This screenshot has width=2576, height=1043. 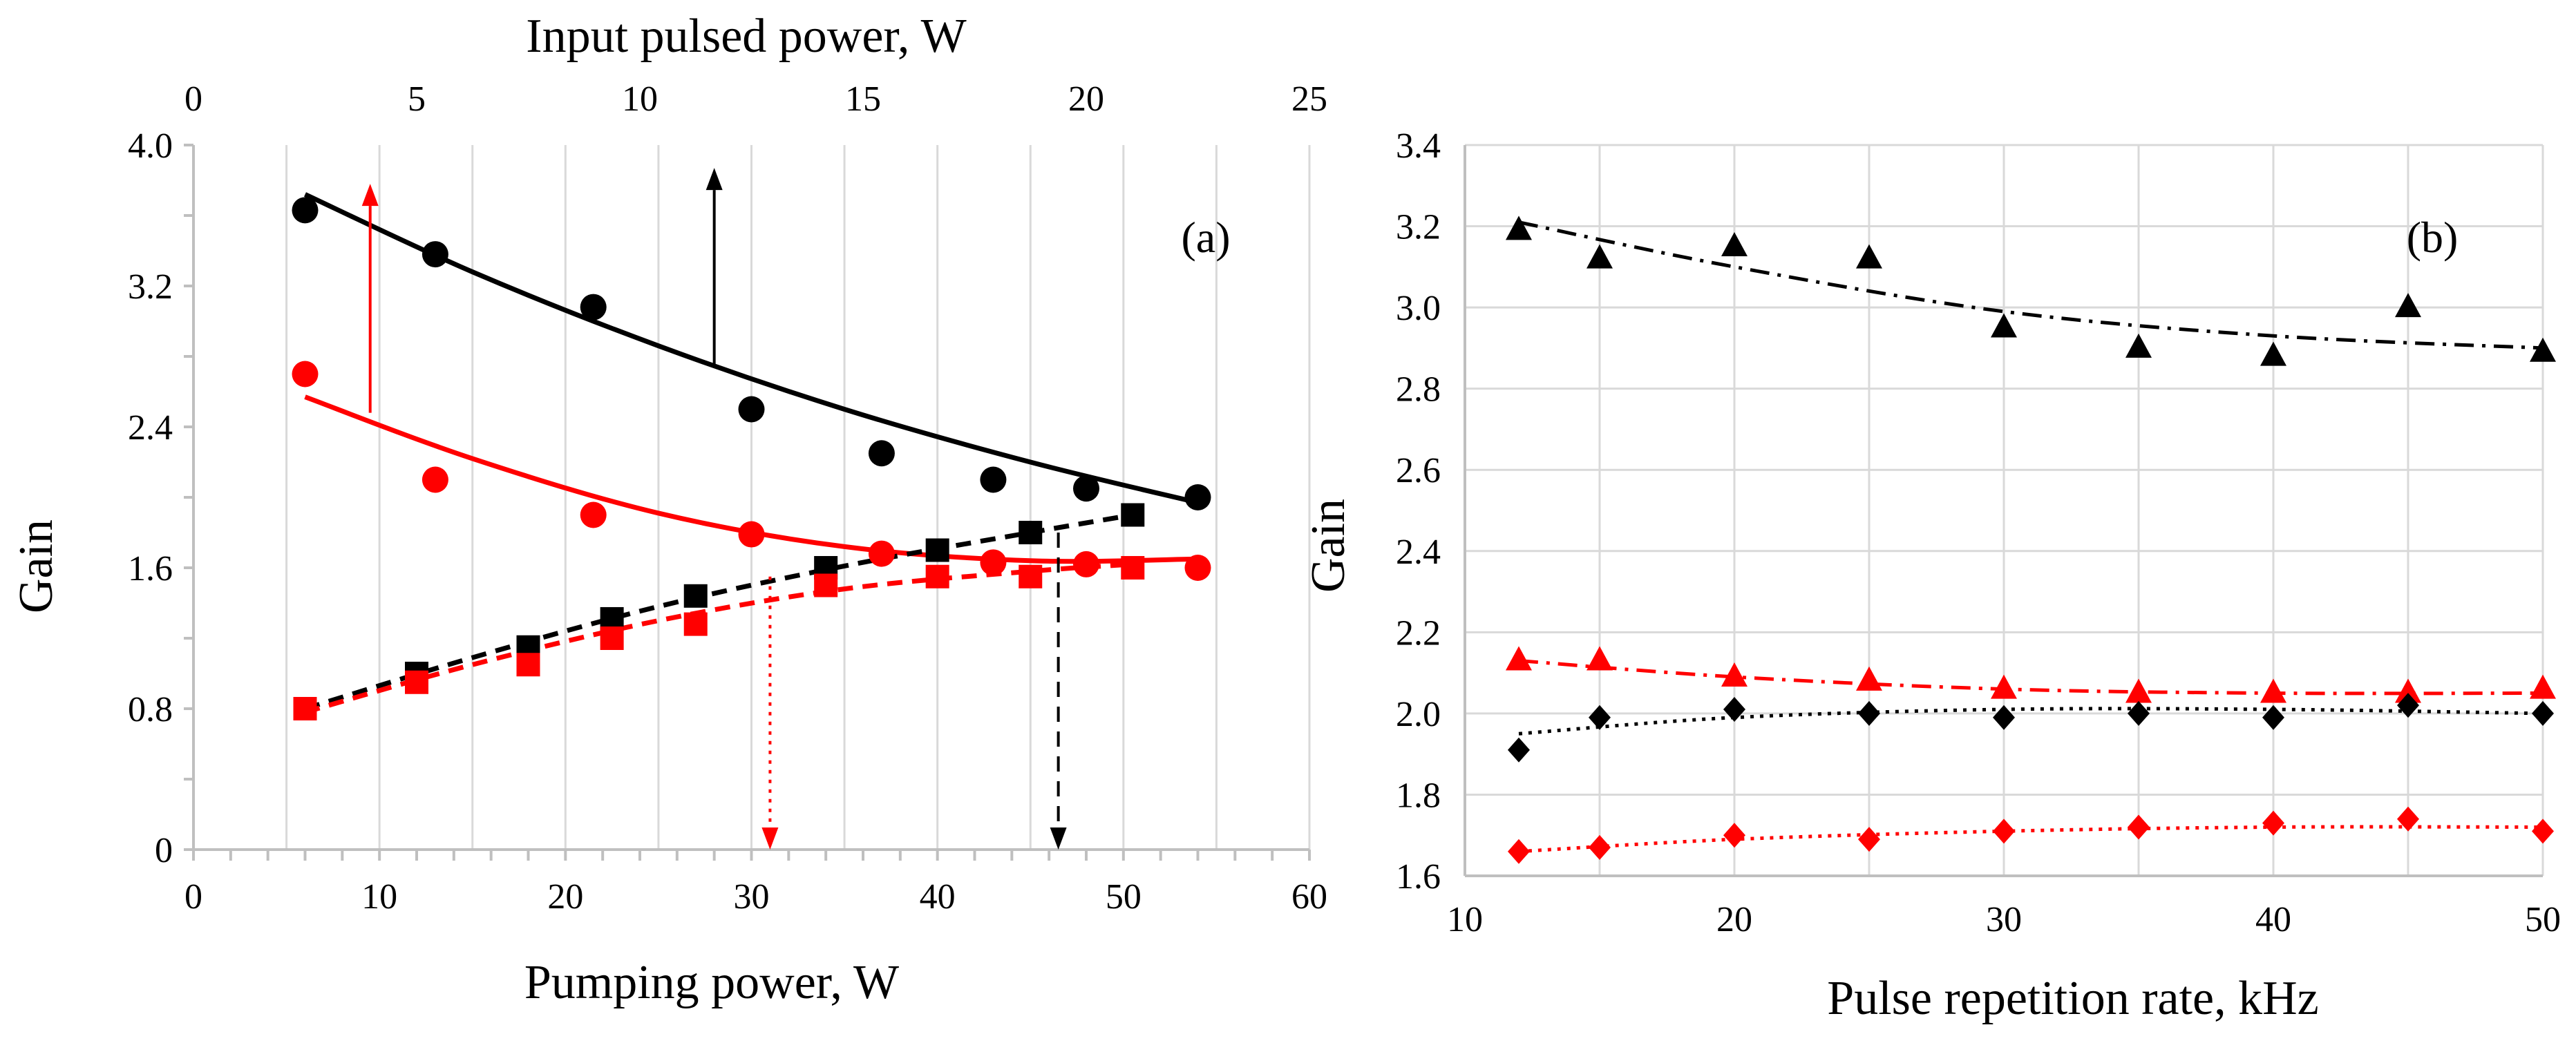 What do you see at coordinates (2543, 919) in the screenshot?
I see `x-tick-label: 50` at bounding box center [2543, 919].